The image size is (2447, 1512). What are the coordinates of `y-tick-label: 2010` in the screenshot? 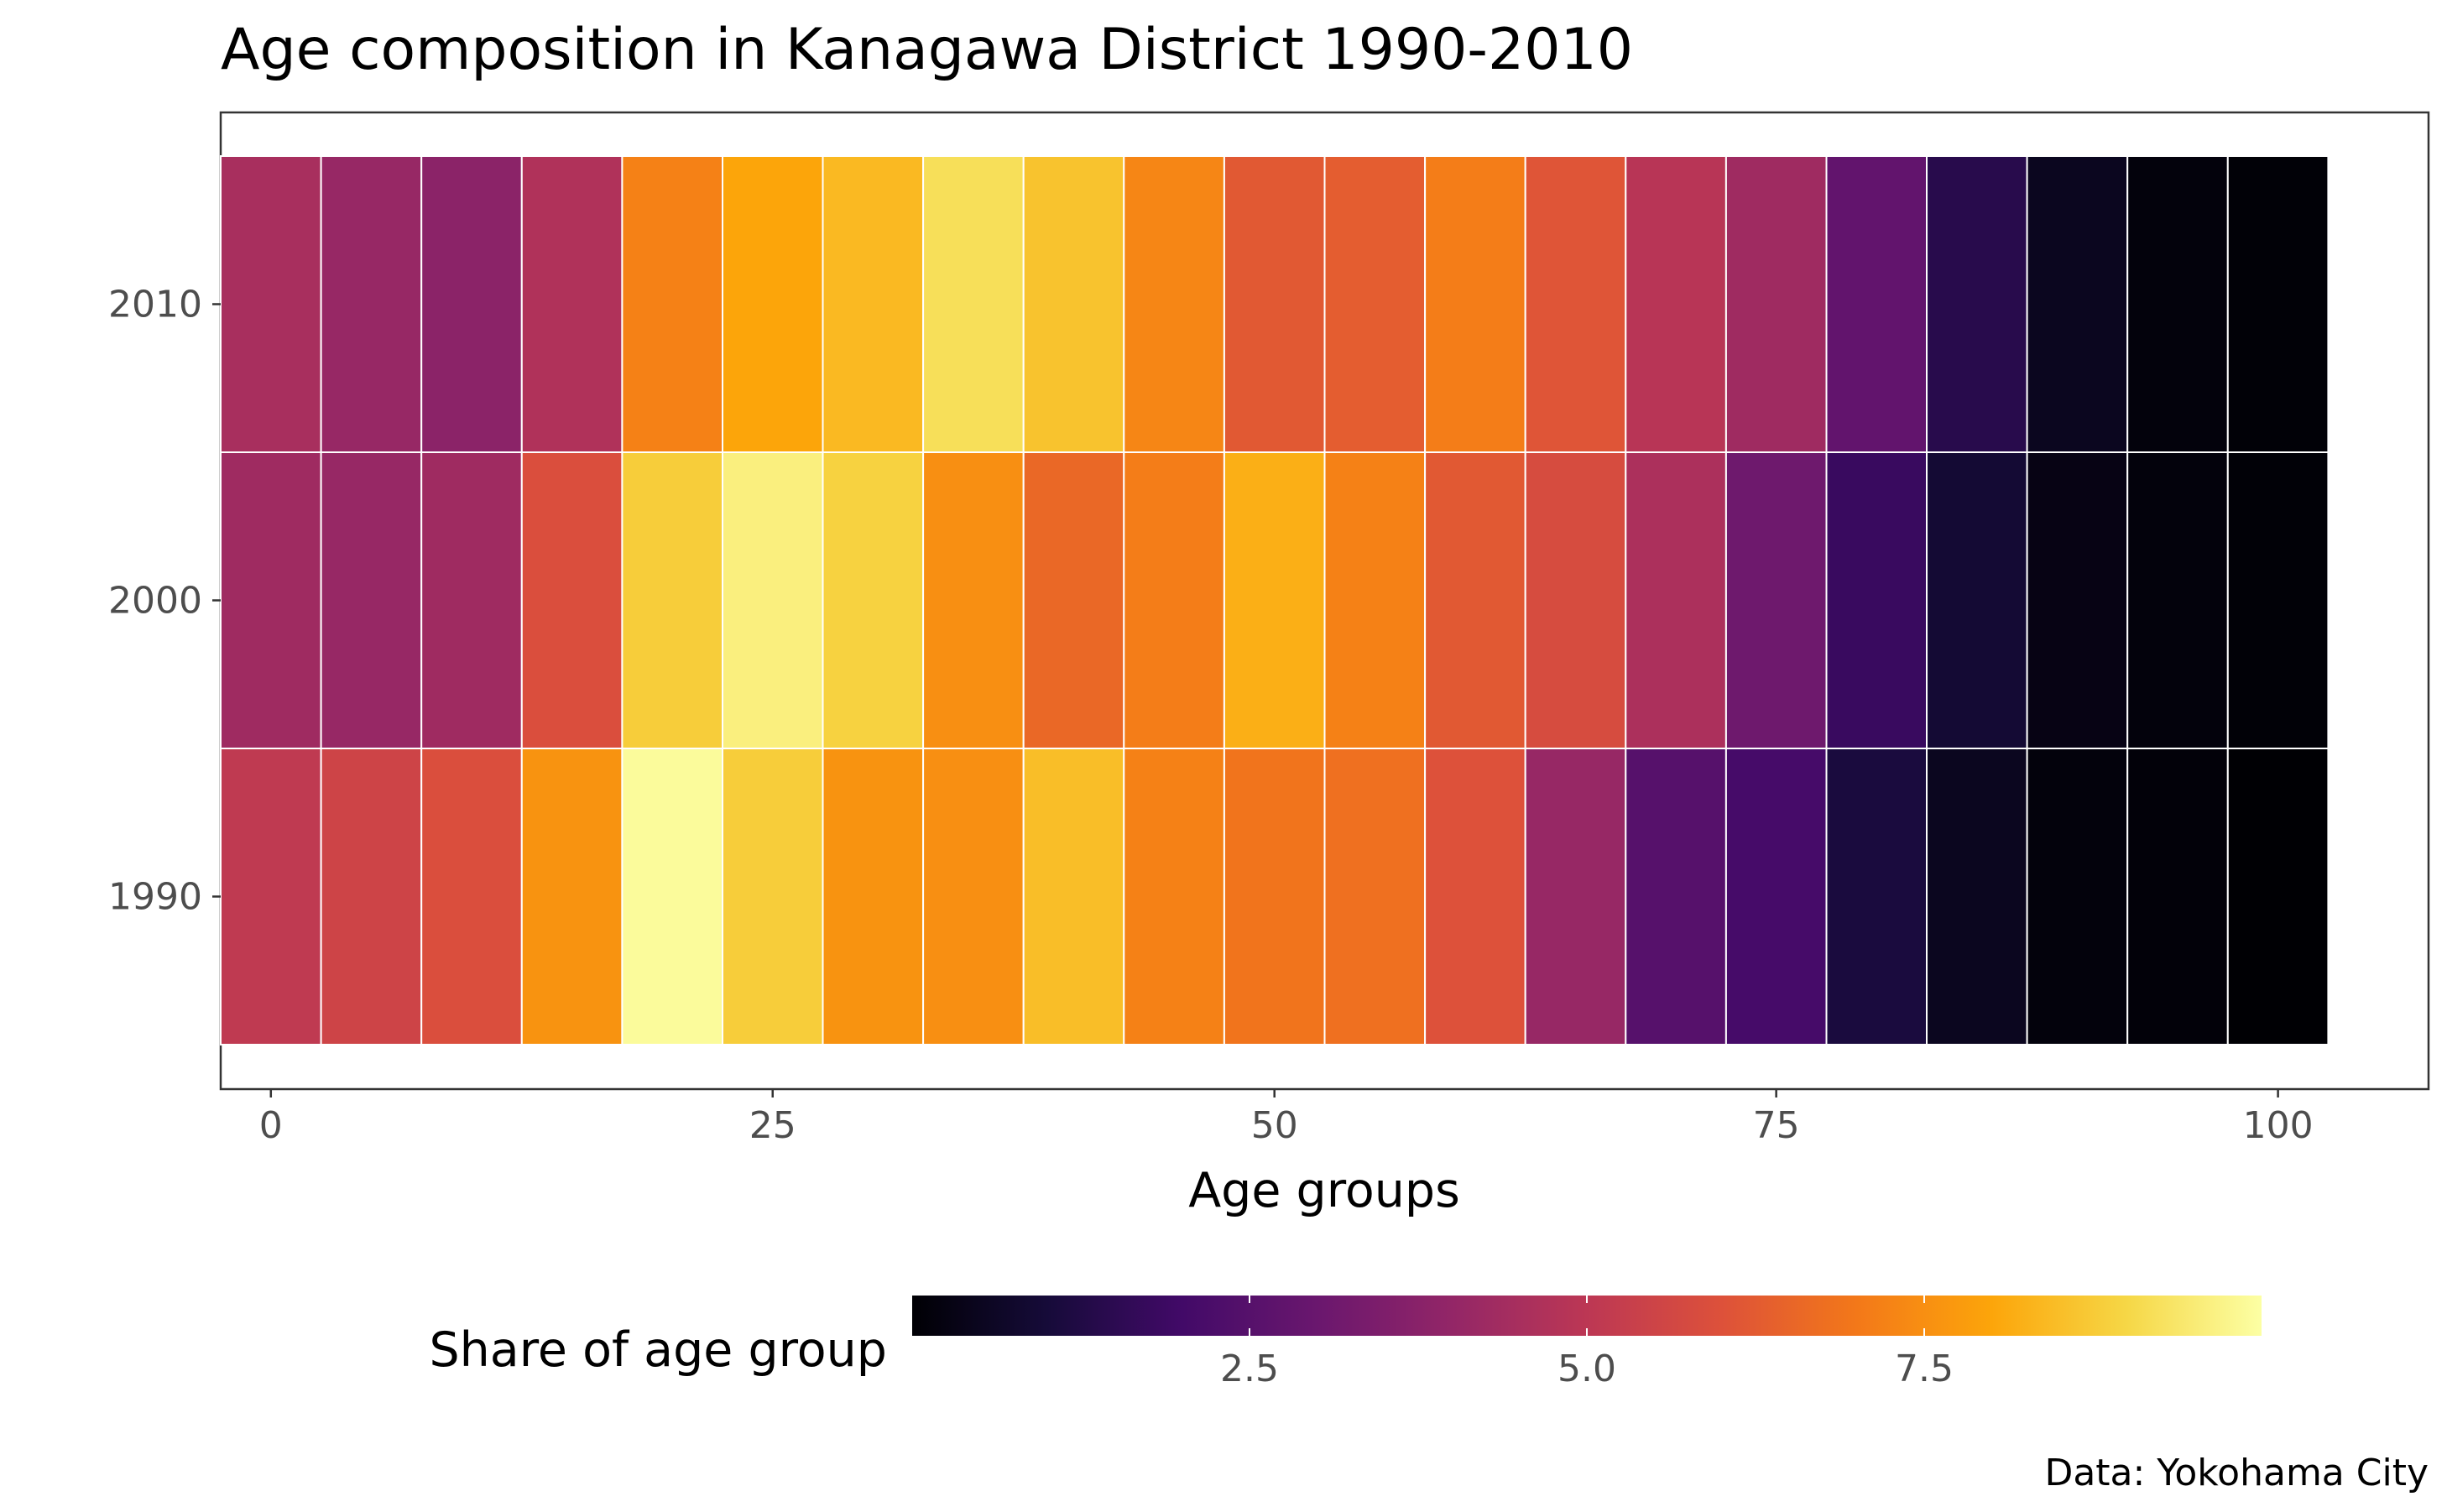 It's located at (155, 305).